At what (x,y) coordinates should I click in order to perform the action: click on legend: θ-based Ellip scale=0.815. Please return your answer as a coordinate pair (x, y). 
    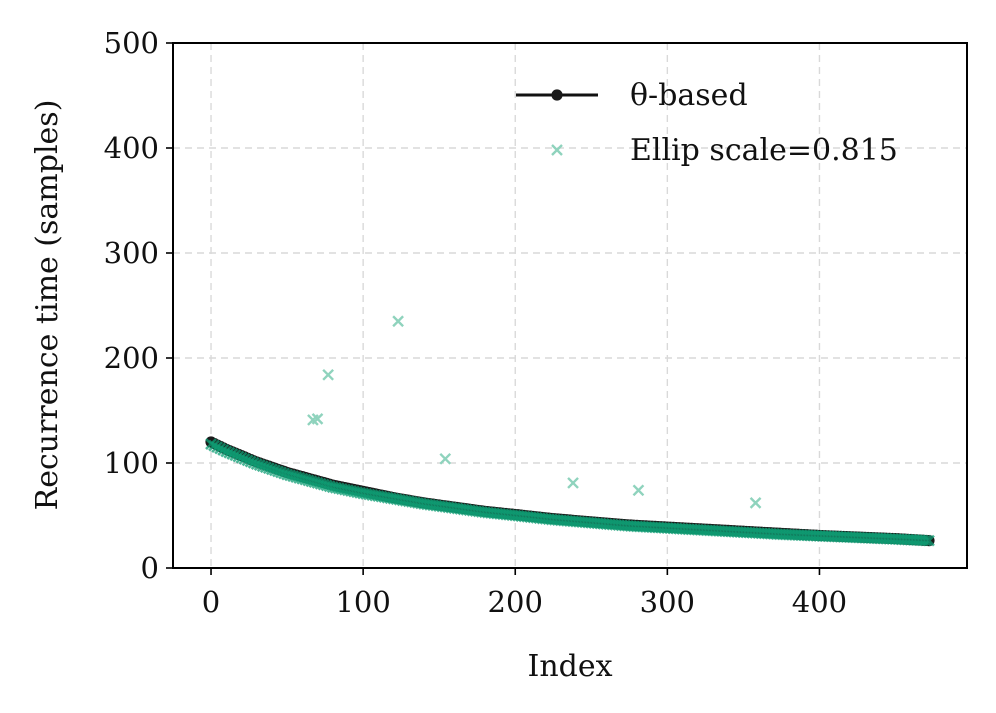
    Looking at the image, I should click on (707, 123).